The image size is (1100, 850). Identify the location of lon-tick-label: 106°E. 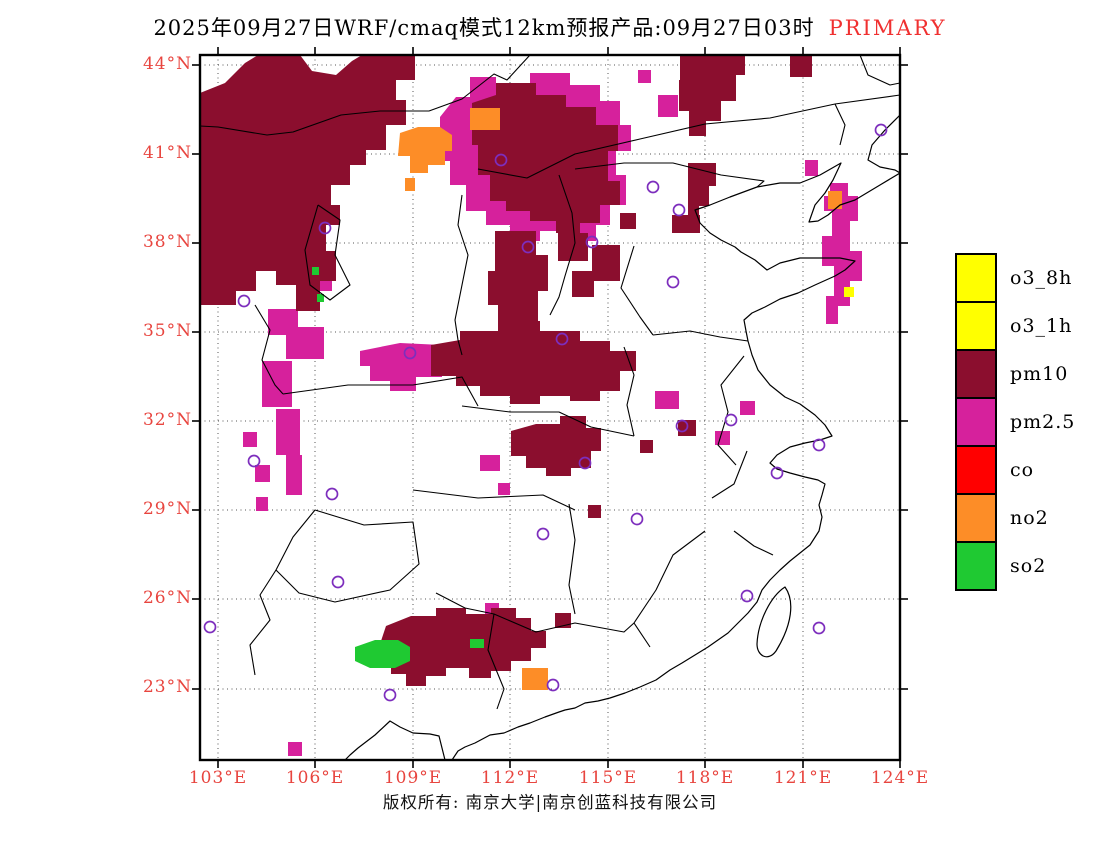
(315, 778).